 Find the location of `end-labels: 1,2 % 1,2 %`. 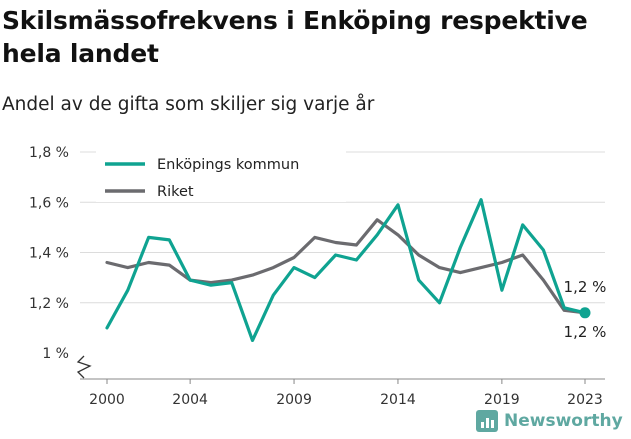

end-labels: 1,2 % 1,2 % is located at coordinates (585, 309).